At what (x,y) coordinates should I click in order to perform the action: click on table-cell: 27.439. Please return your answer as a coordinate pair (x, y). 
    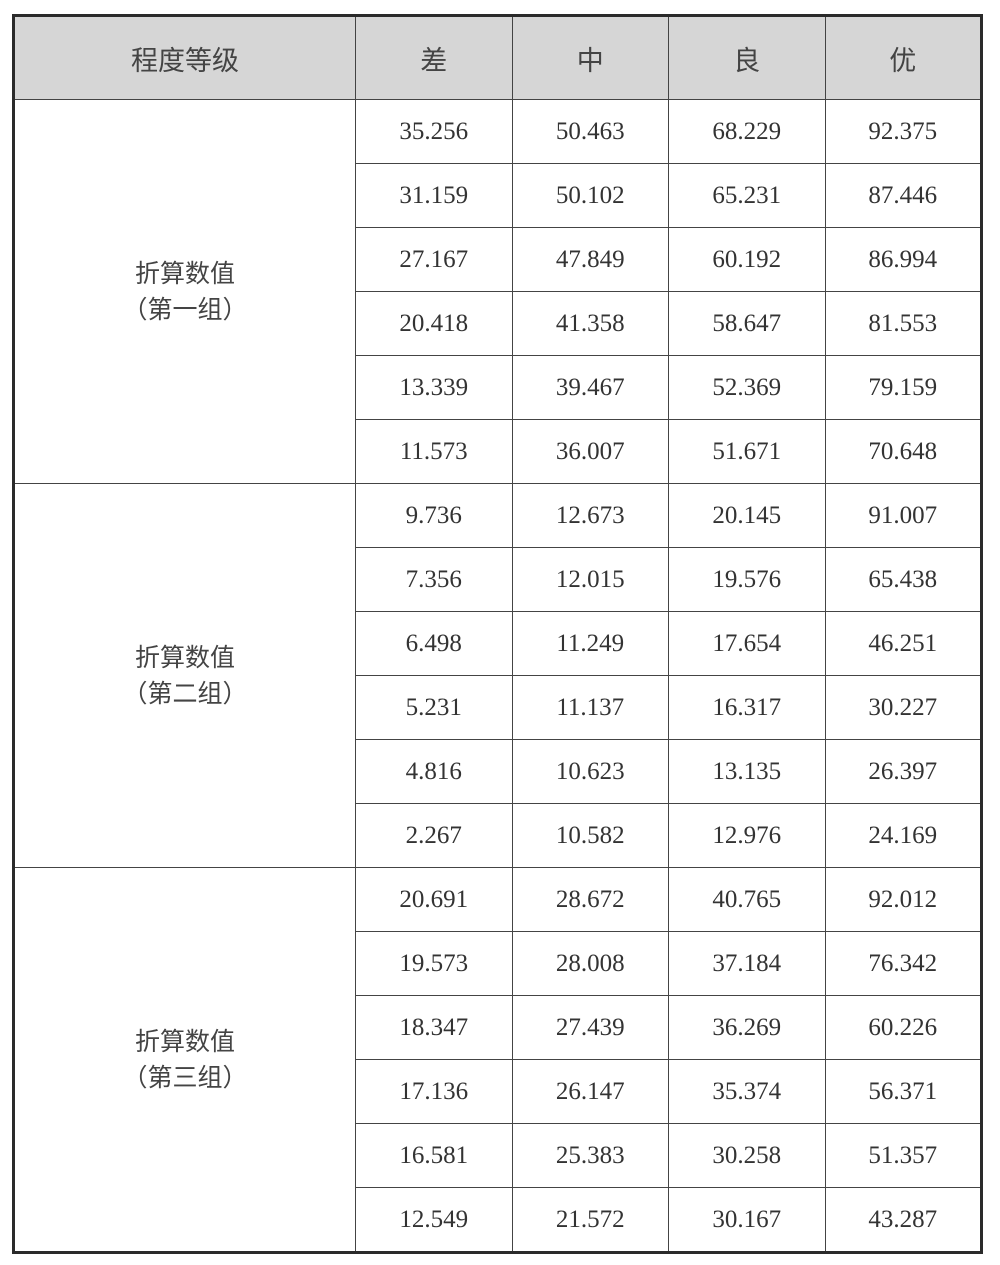
    Looking at the image, I should click on (590, 1027).